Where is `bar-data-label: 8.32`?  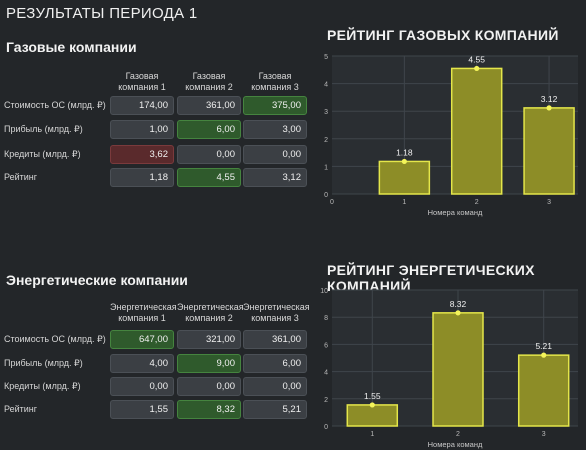
bar-data-label: 8.32 is located at coordinates (458, 304).